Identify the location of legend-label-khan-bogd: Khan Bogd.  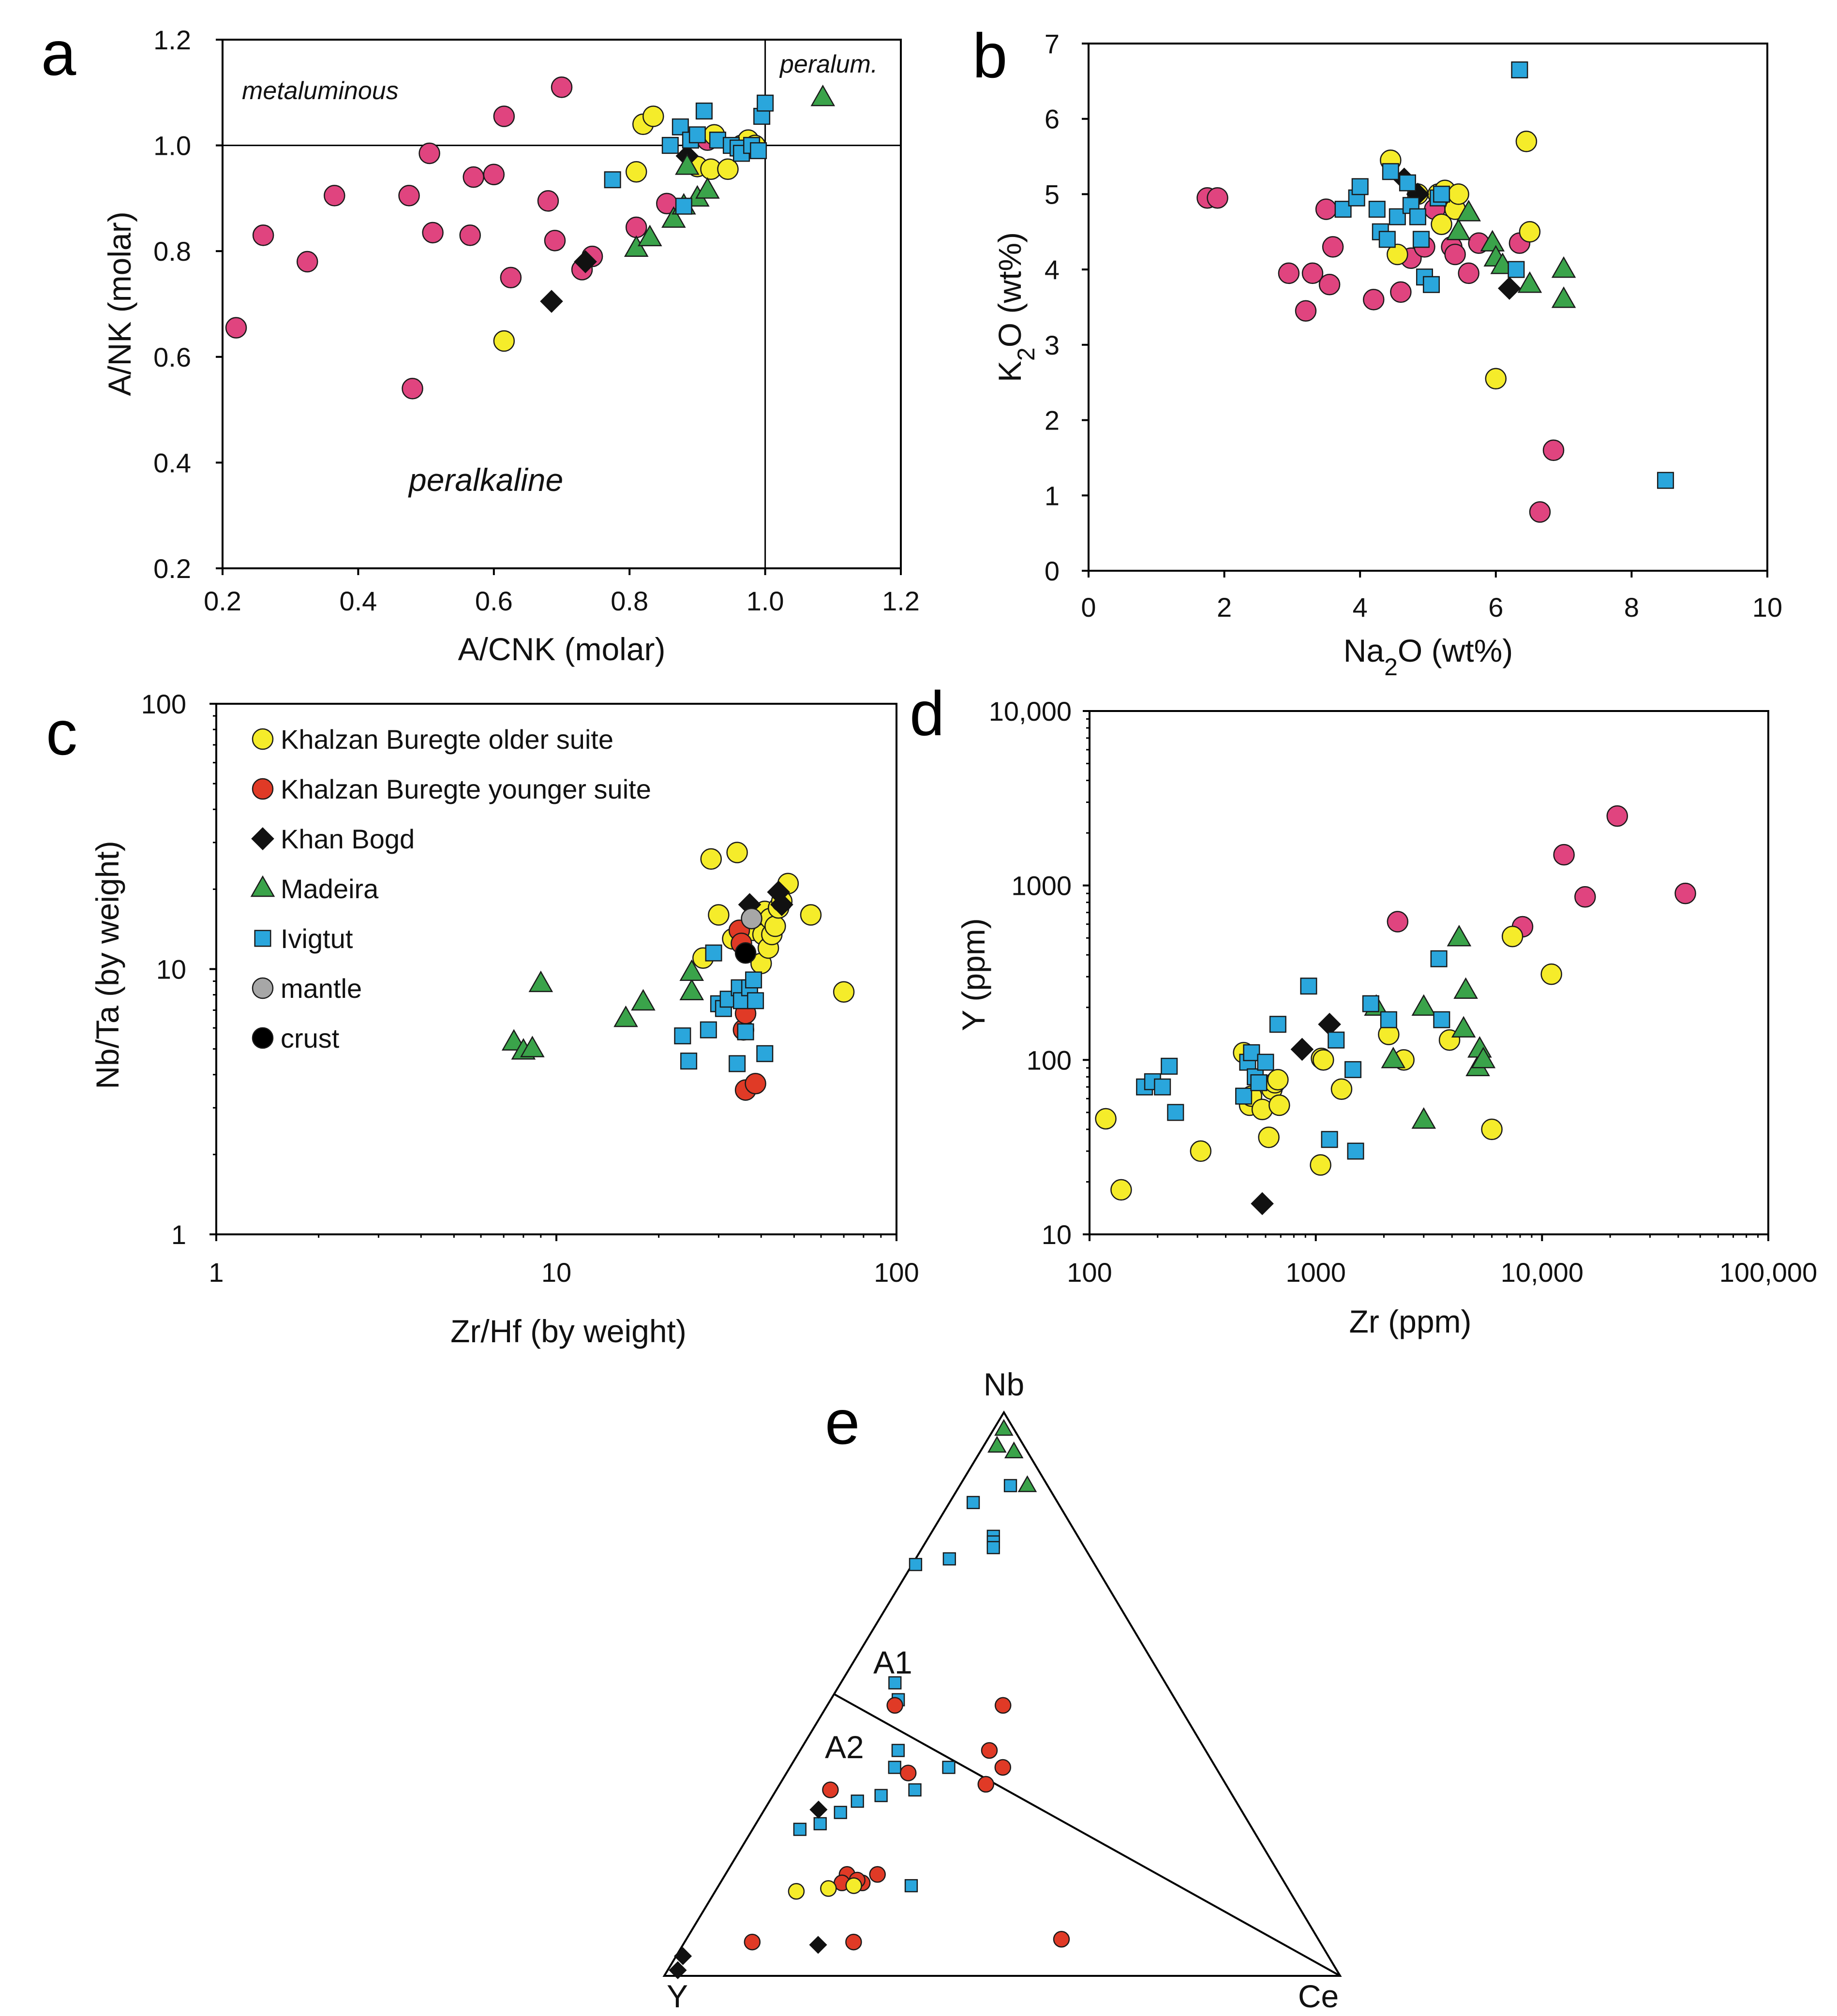
(348, 839).